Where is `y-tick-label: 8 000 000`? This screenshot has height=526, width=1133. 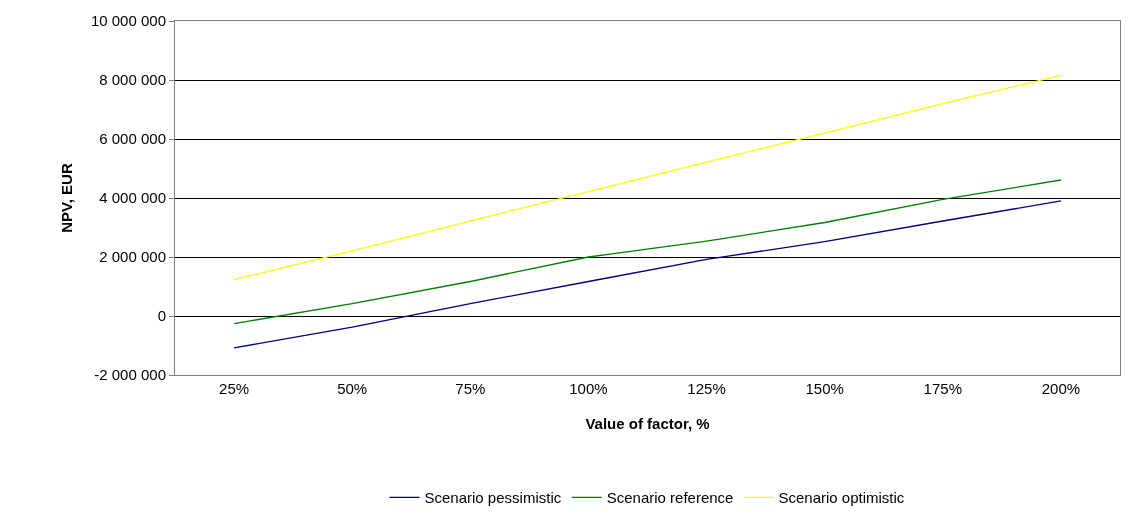 y-tick-label: 8 000 000 is located at coordinates (132, 80).